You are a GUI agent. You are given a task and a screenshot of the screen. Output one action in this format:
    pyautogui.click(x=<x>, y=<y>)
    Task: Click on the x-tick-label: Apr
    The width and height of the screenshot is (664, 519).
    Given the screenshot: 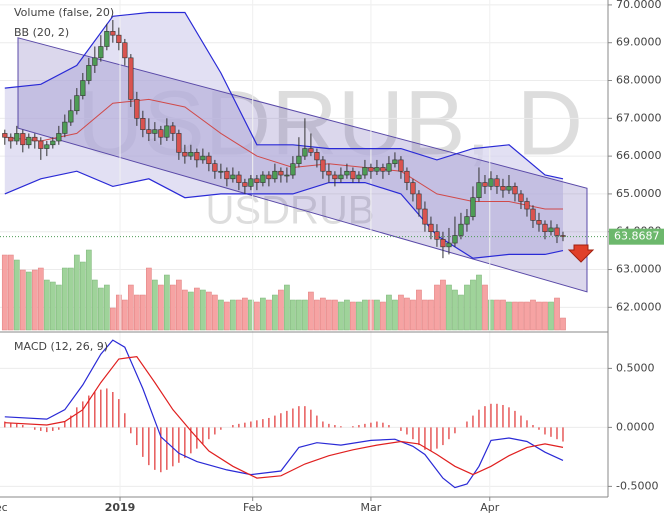 What is the action you would take?
    pyautogui.click(x=490, y=507)
    